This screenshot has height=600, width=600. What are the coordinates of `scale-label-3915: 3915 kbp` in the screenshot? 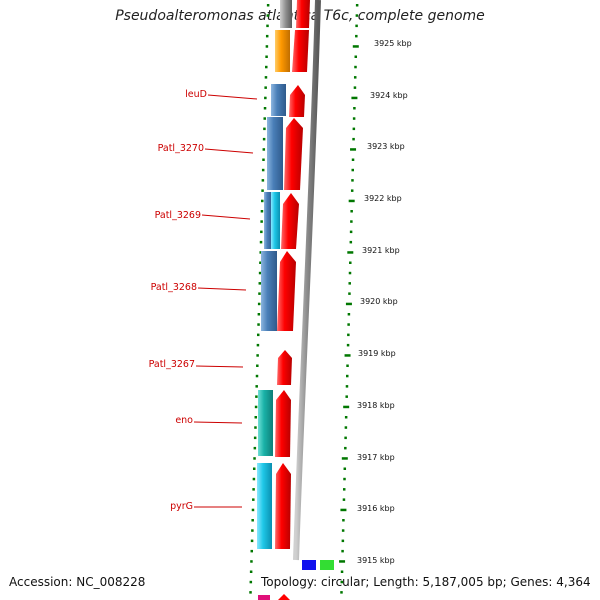 It's located at (376, 560).